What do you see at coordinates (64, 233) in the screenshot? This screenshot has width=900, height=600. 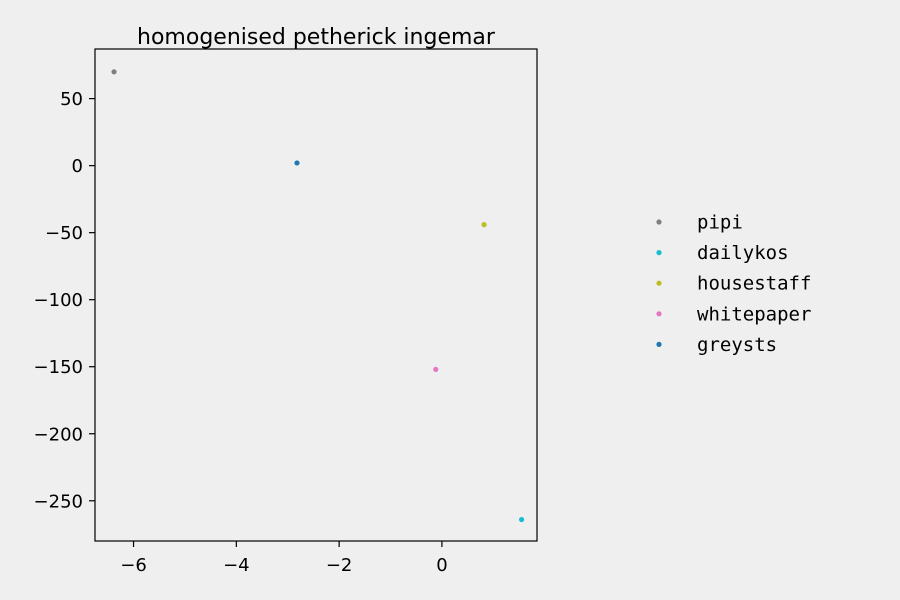 I see `y-tick-label: −50` at bounding box center [64, 233].